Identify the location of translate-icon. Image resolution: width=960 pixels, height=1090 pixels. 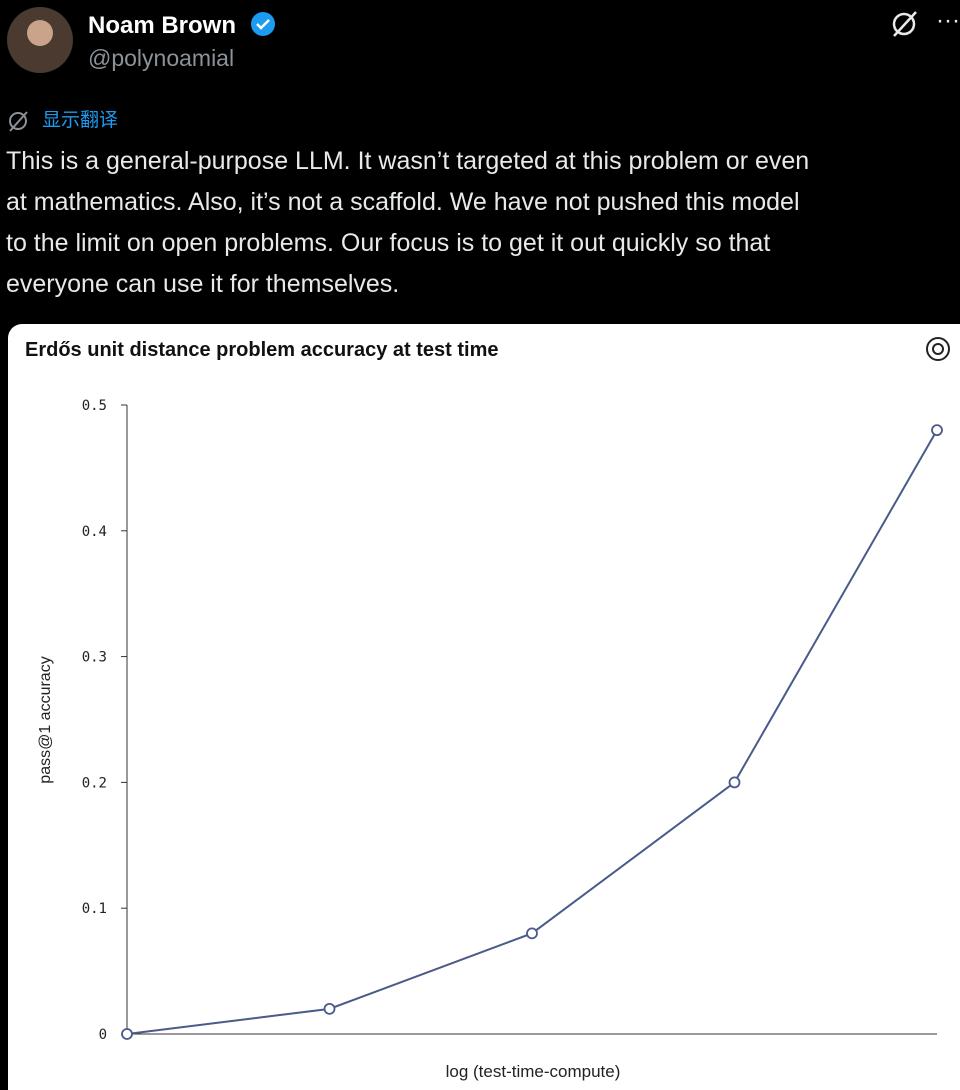
(18, 121).